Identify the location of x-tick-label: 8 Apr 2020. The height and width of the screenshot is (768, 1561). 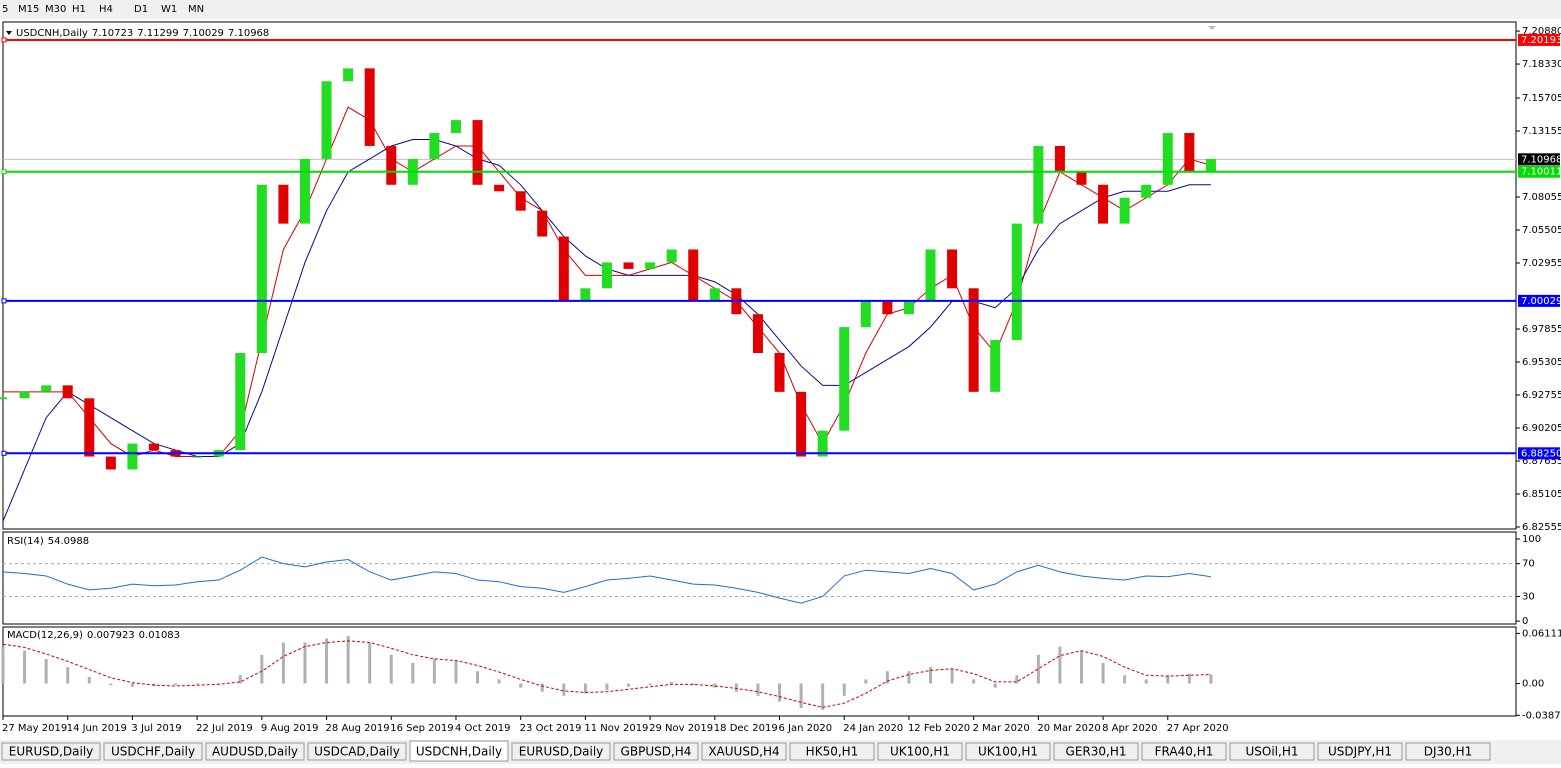
(1129, 728).